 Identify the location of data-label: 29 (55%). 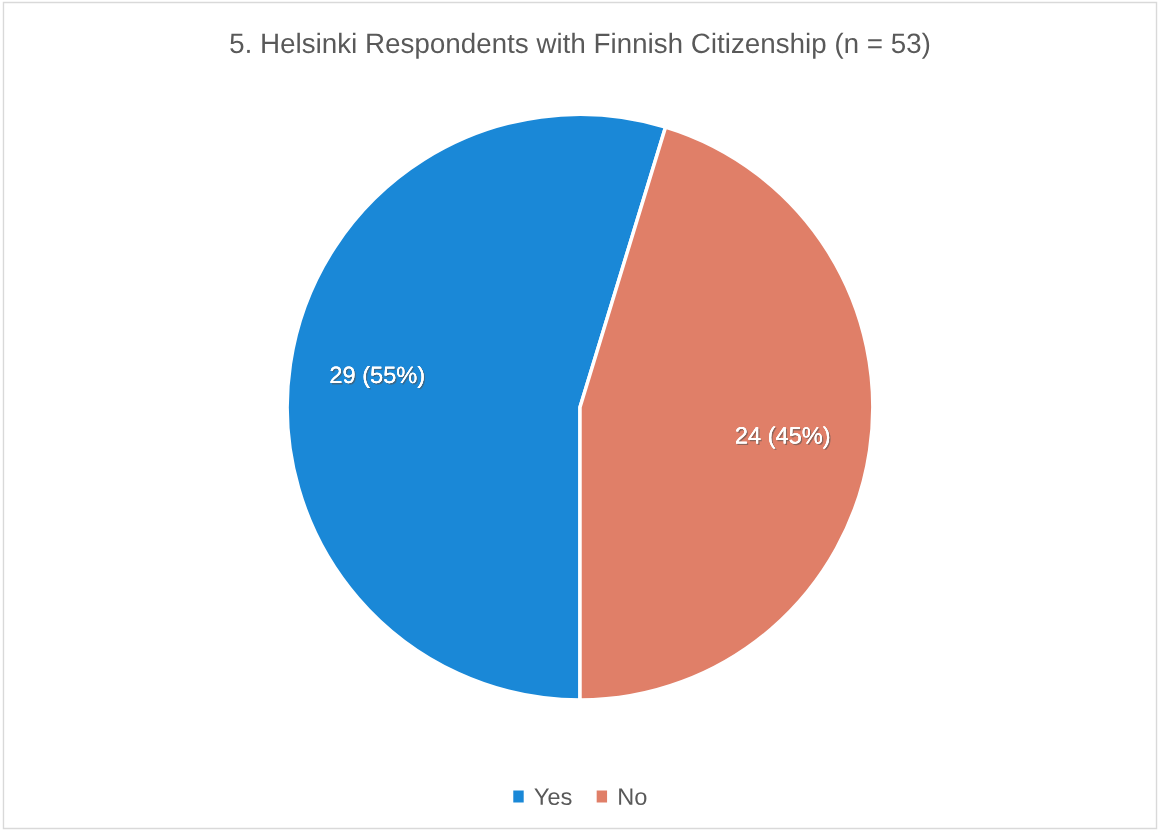
(378, 377).